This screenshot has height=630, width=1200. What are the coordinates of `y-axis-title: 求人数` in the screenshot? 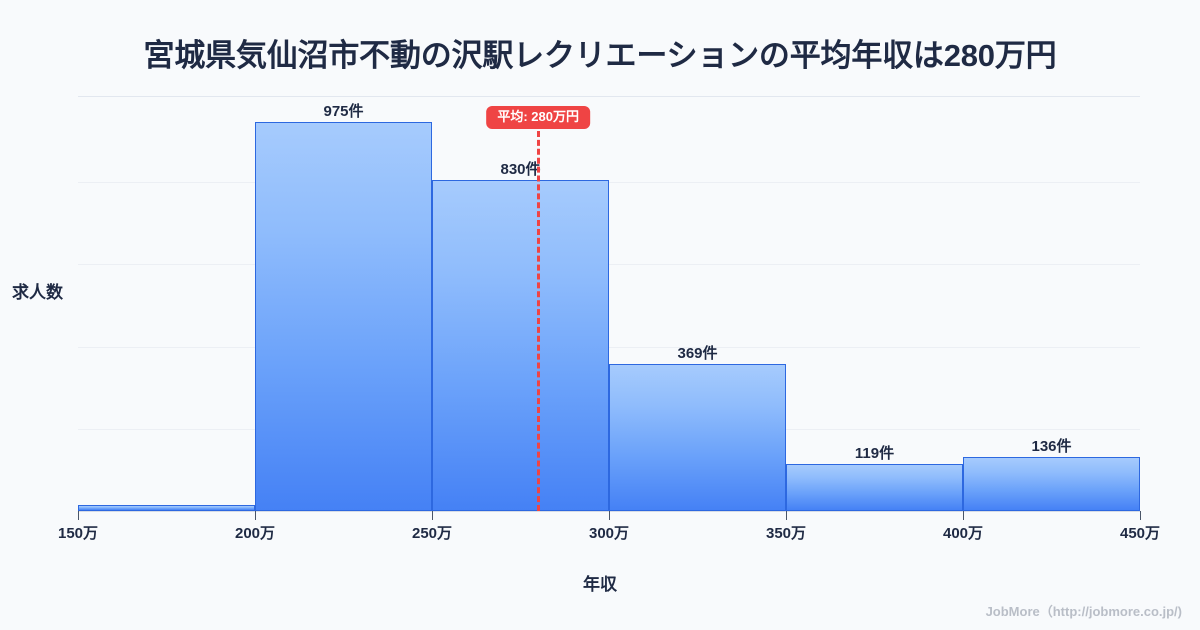 It's located at (37, 292).